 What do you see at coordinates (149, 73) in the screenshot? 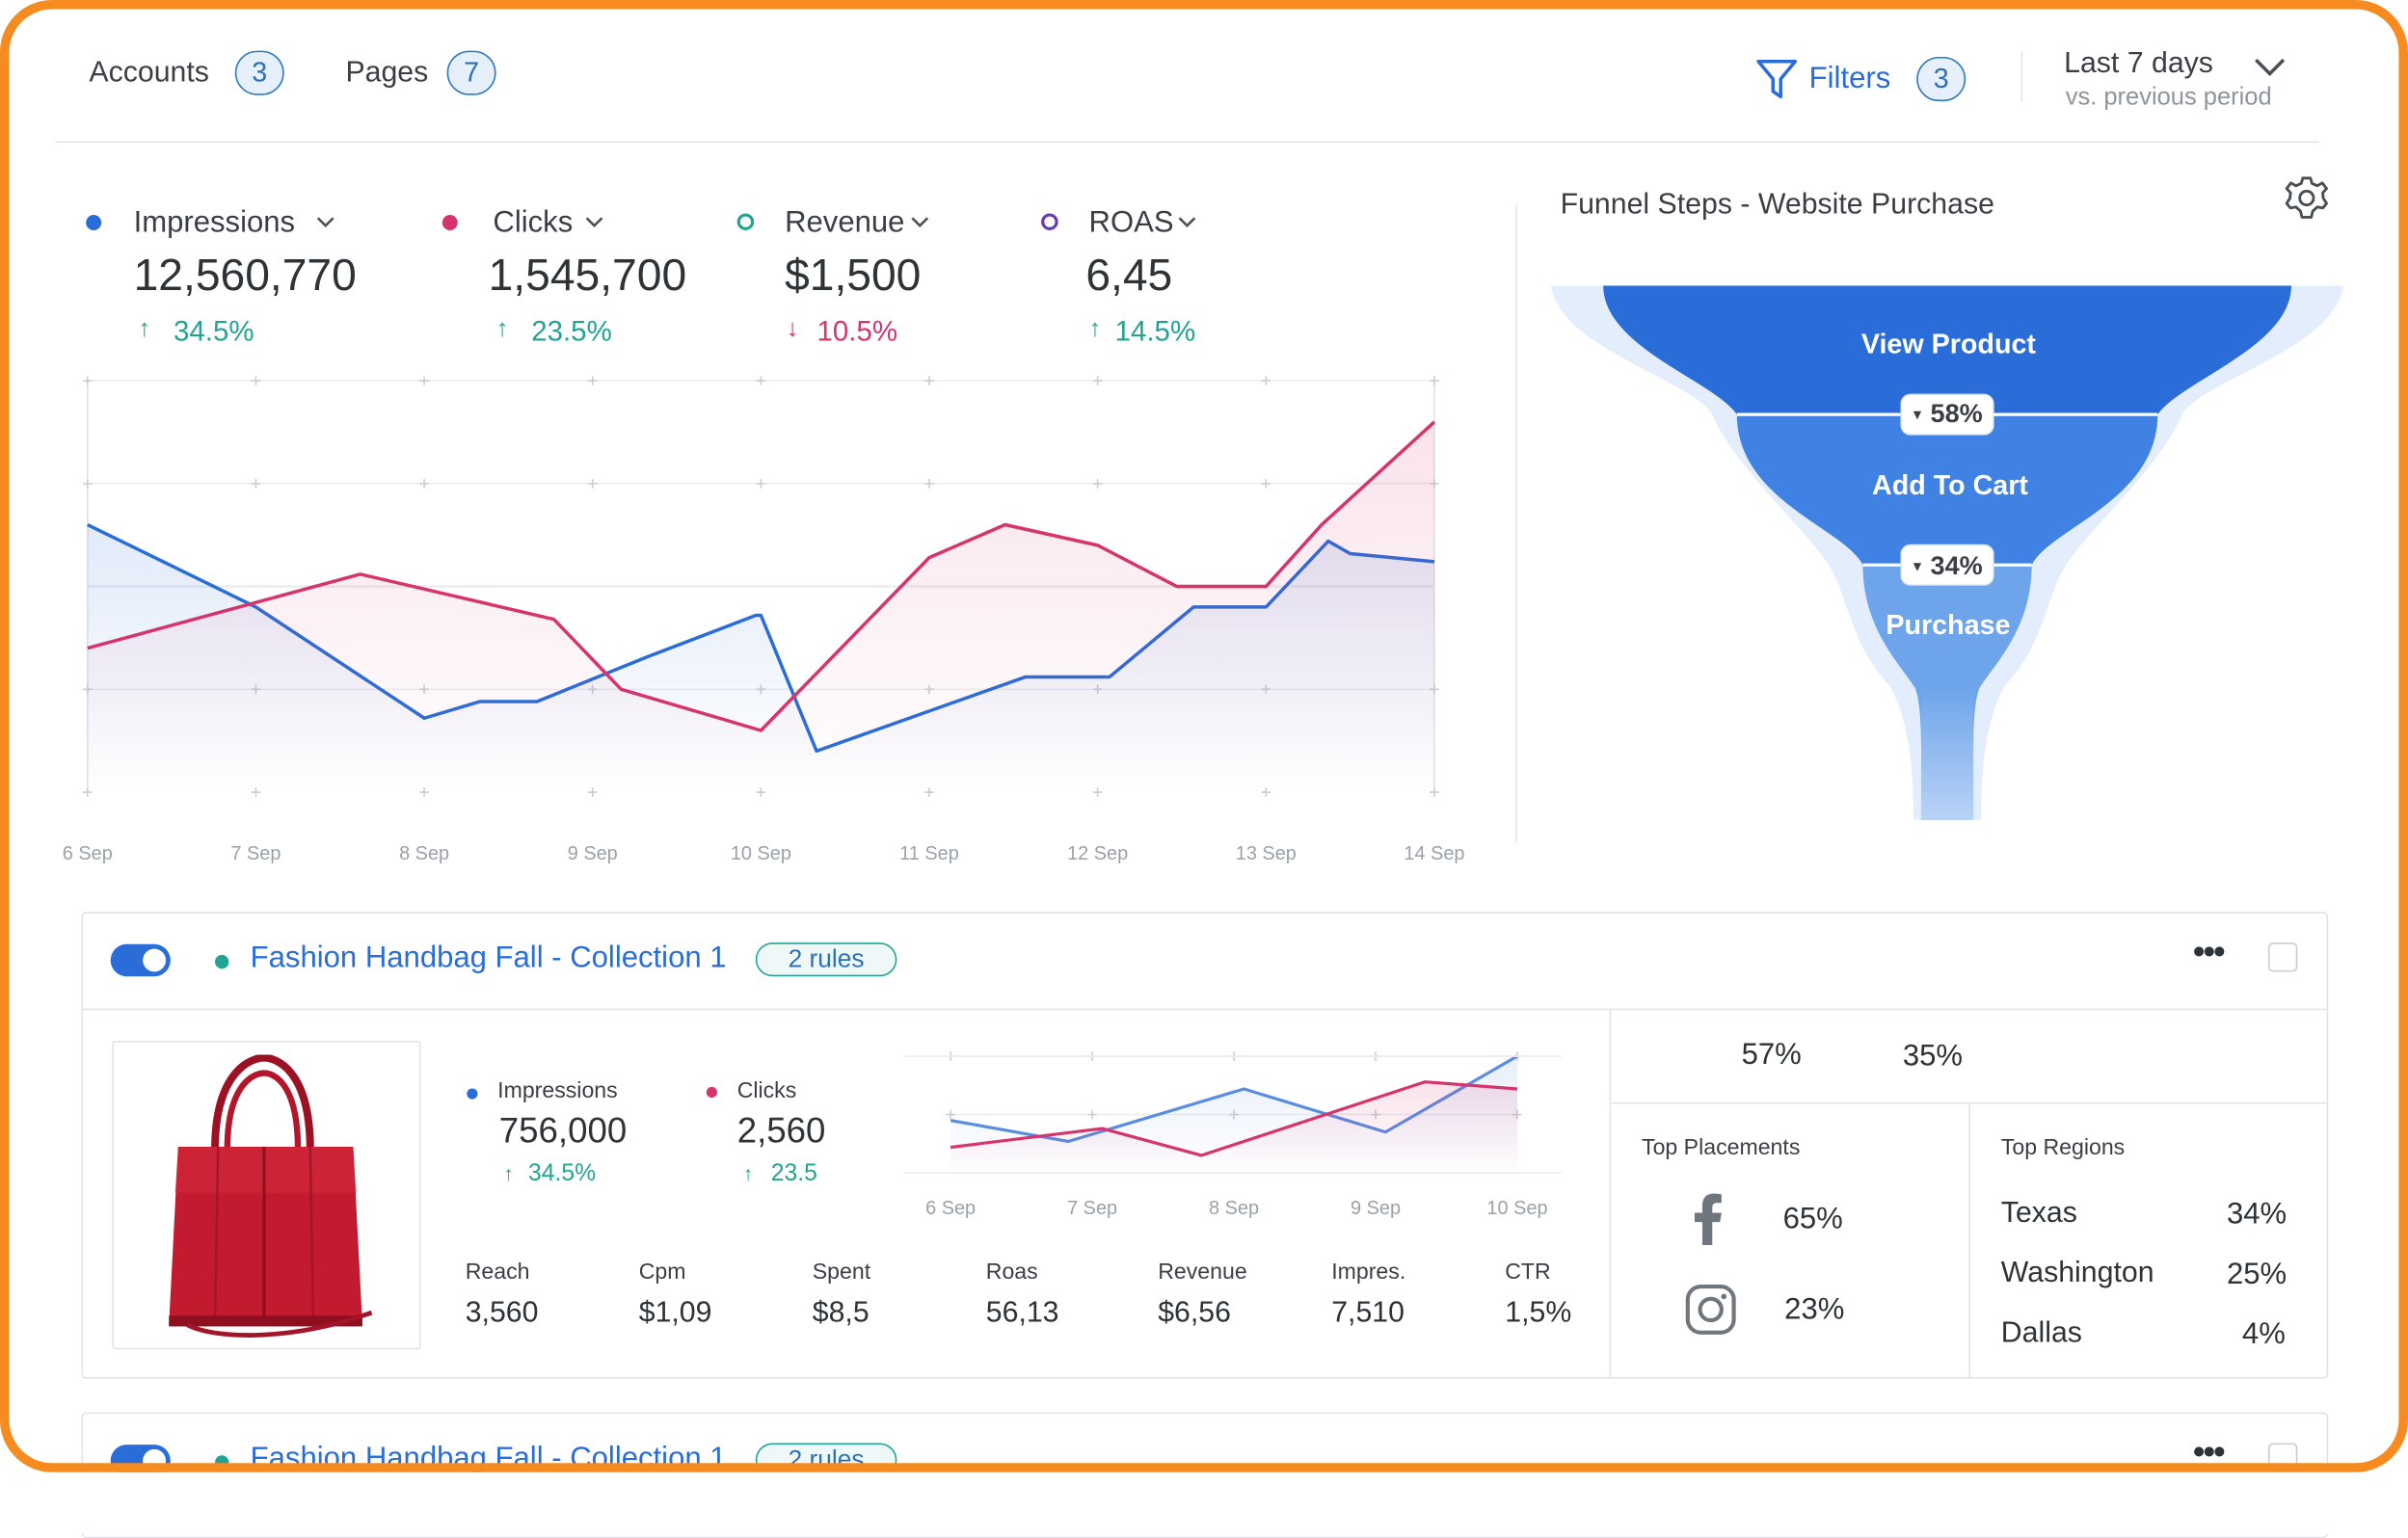
I see `accounts-label: Accounts` at bounding box center [149, 73].